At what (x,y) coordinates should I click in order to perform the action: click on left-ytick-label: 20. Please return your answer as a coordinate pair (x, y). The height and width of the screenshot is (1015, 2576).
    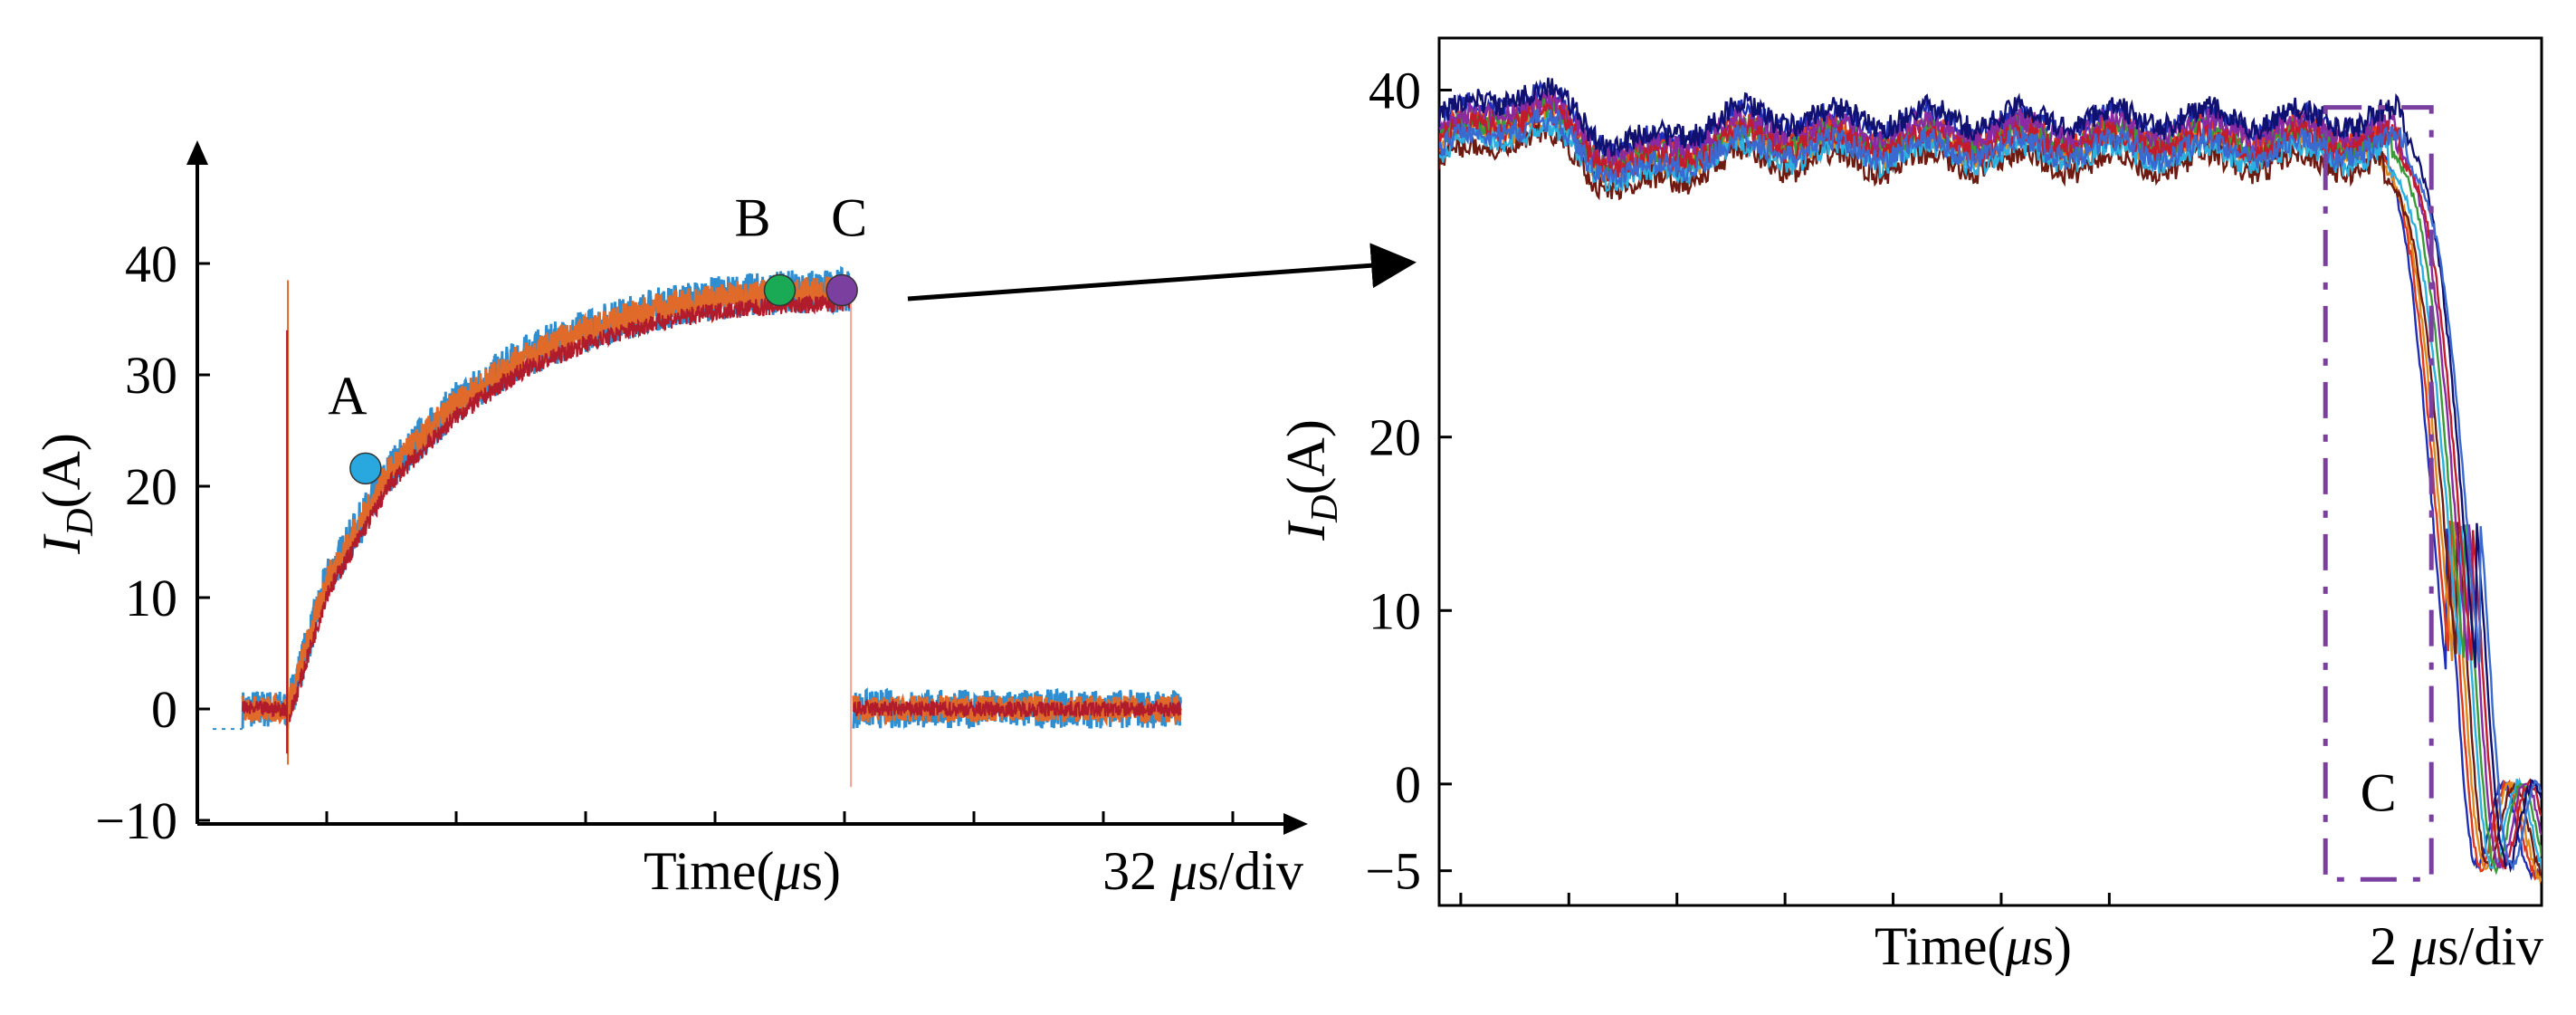
    Looking at the image, I should click on (151, 487).